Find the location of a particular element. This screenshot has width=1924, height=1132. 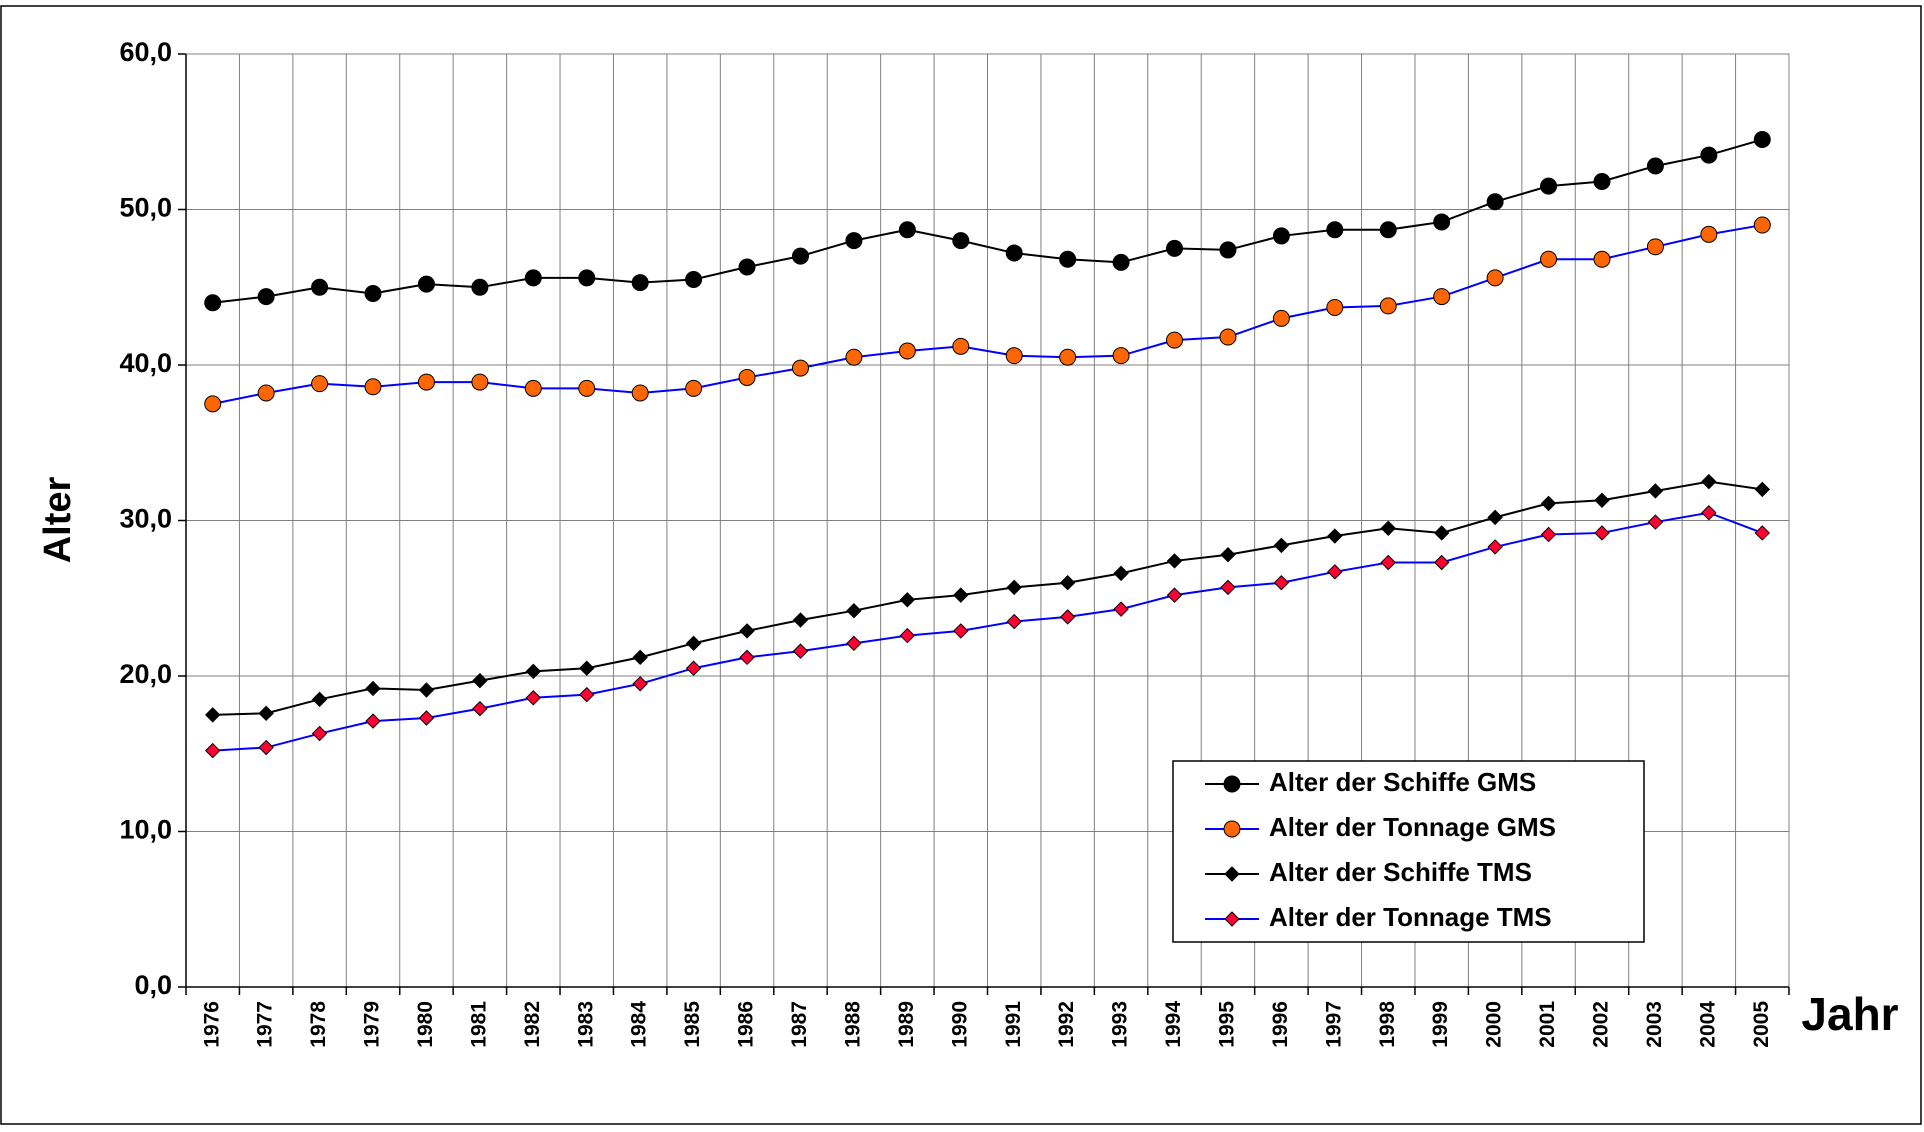

x-tick-label: 1987 is located at coordinates (799, 1024).